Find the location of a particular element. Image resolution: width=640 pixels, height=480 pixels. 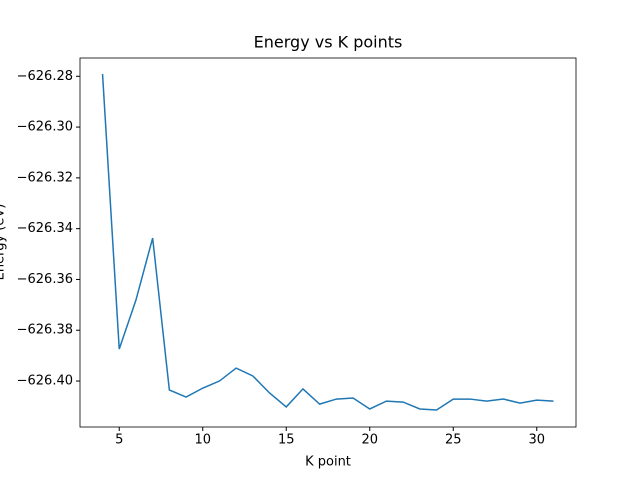

y-axis-label: Energy (eV) is located at coordinates (4, 242).